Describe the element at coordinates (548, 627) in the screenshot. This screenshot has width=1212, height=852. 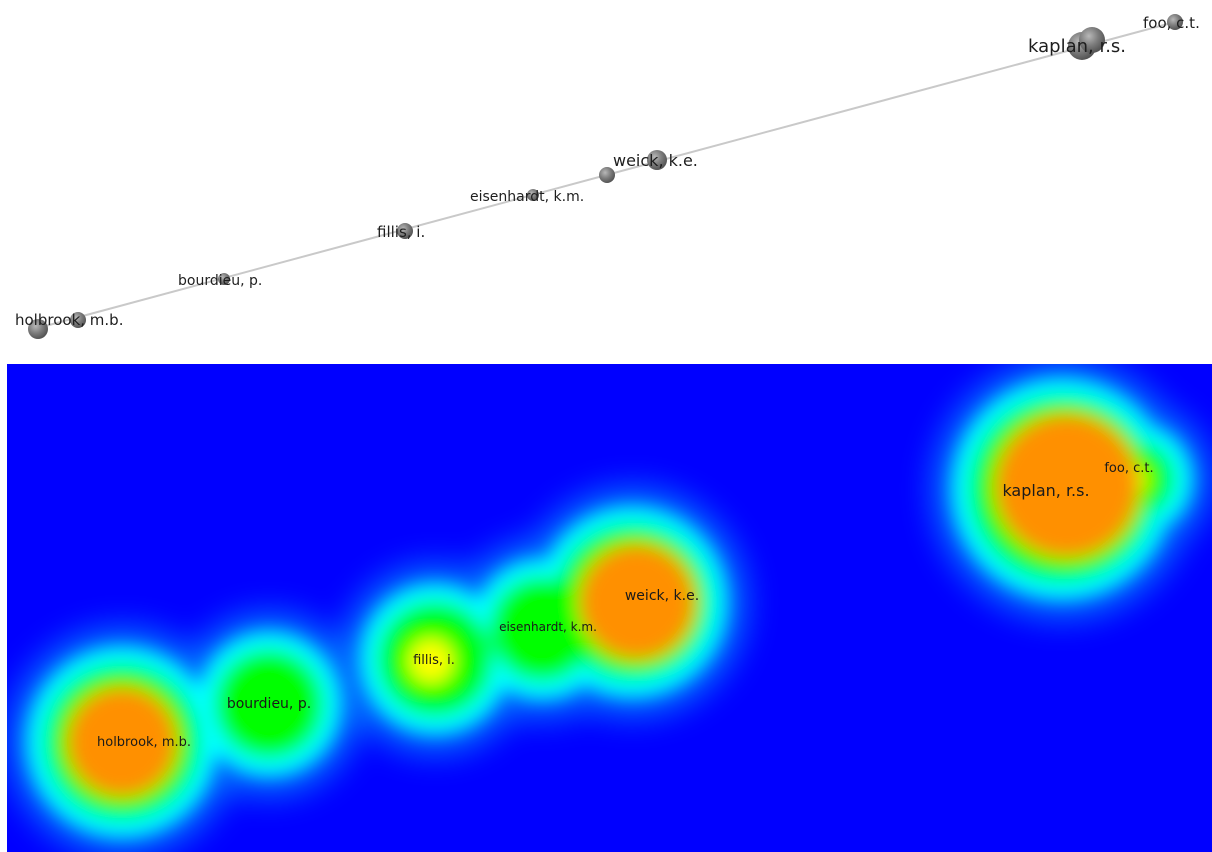
I see `density-label: eisenhardt, k.m.` at that location.